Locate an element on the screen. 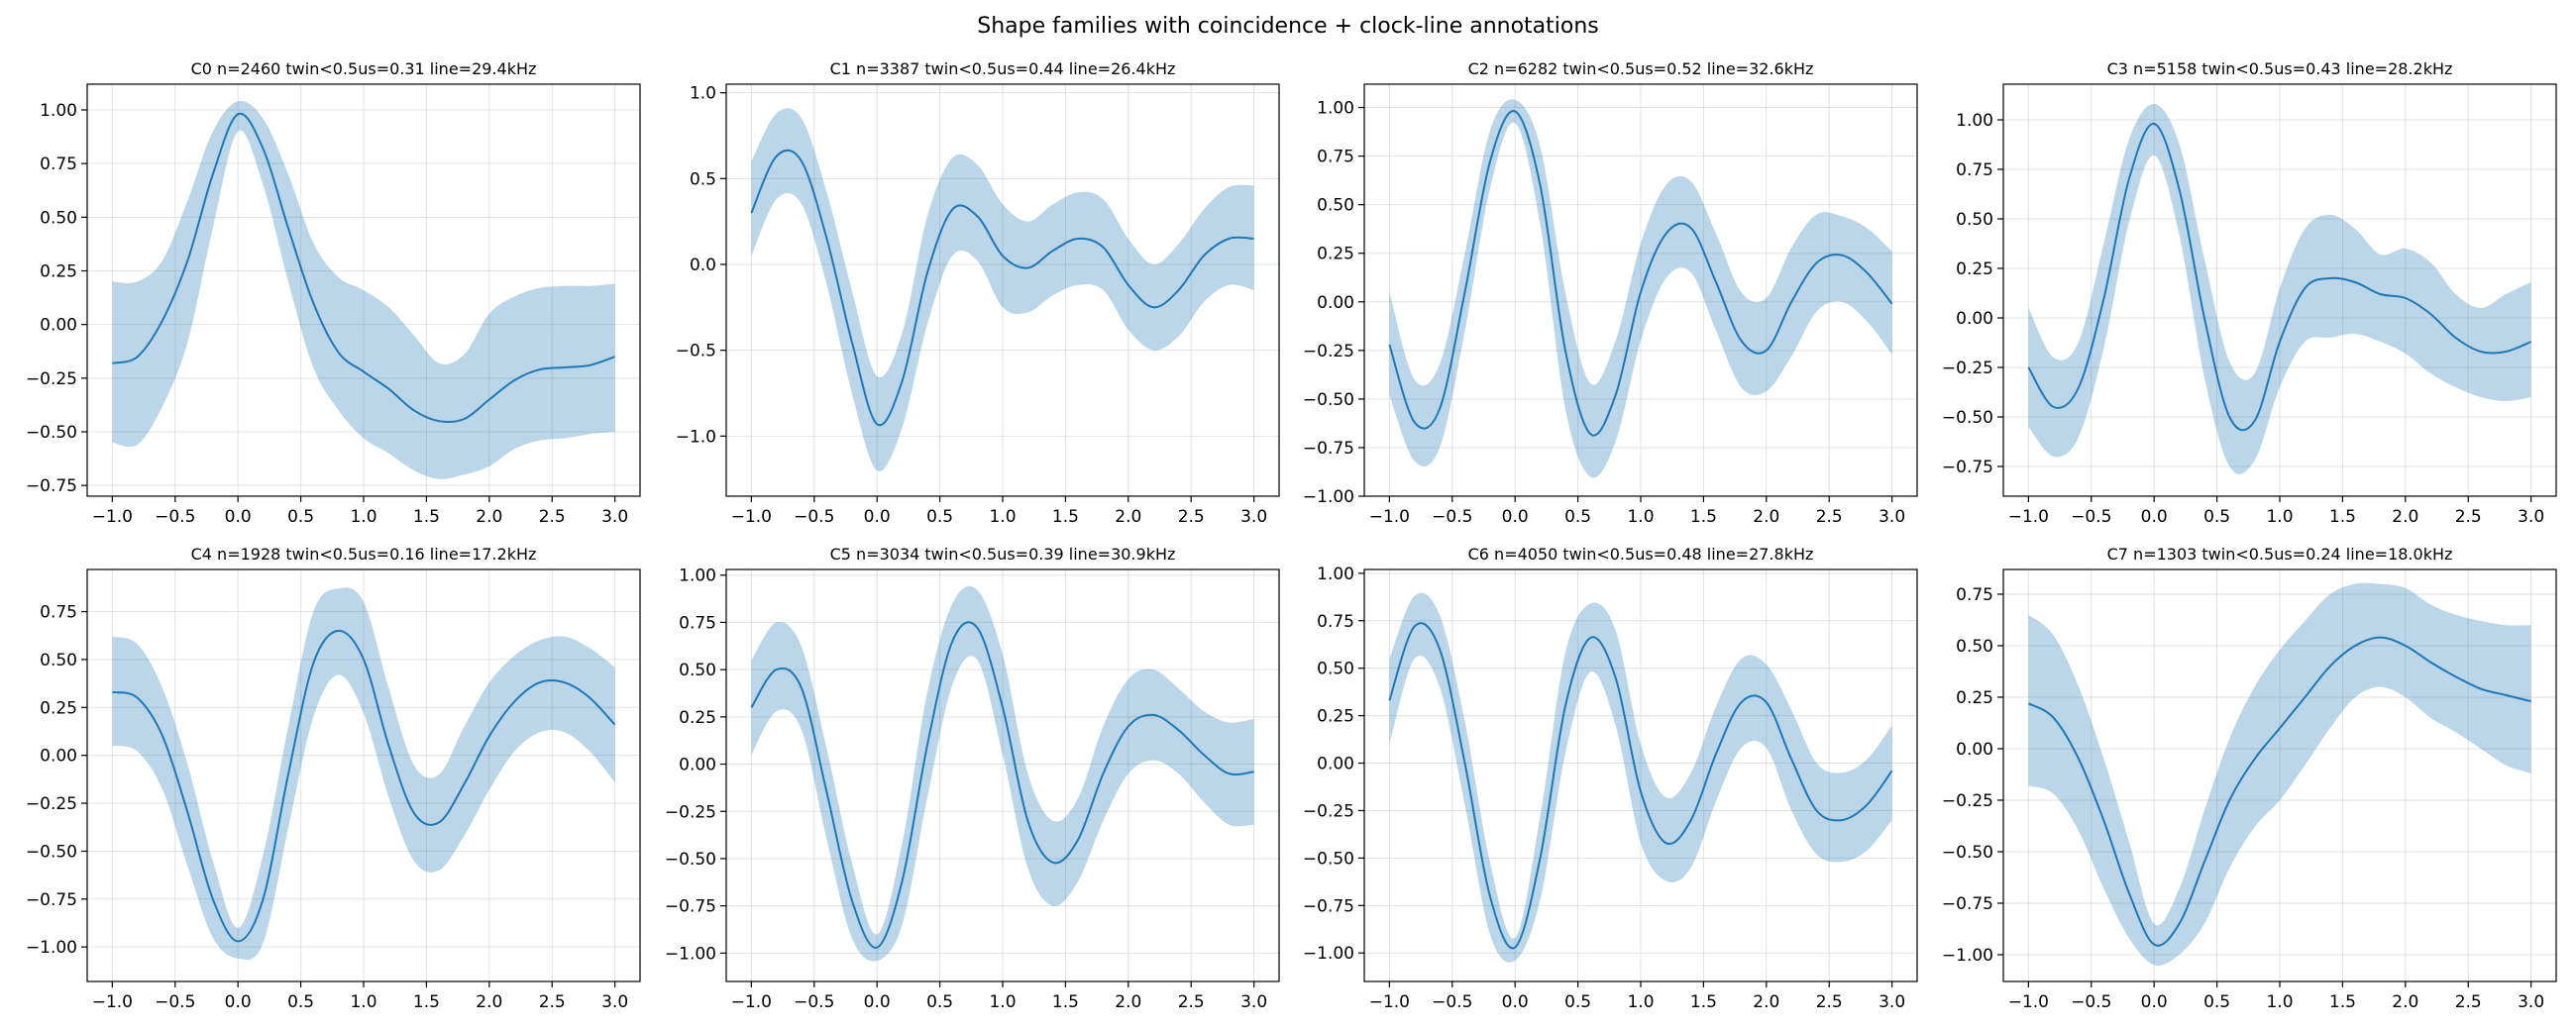 The width and height of the screenshot is (2576, 1030). subplot-title: C6 n=4050 twin<0.5us=0.48 line=27.8kHz is located at coordinates (1641, 554).